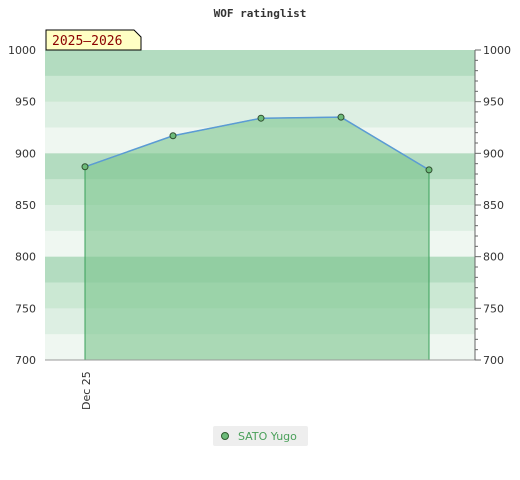 This screenshot has height=480, width=520. What do you see at coordinates (25, 153) in the screenshot?
I see `y-tick-label-left: 900` at bounding box center [25, 153].